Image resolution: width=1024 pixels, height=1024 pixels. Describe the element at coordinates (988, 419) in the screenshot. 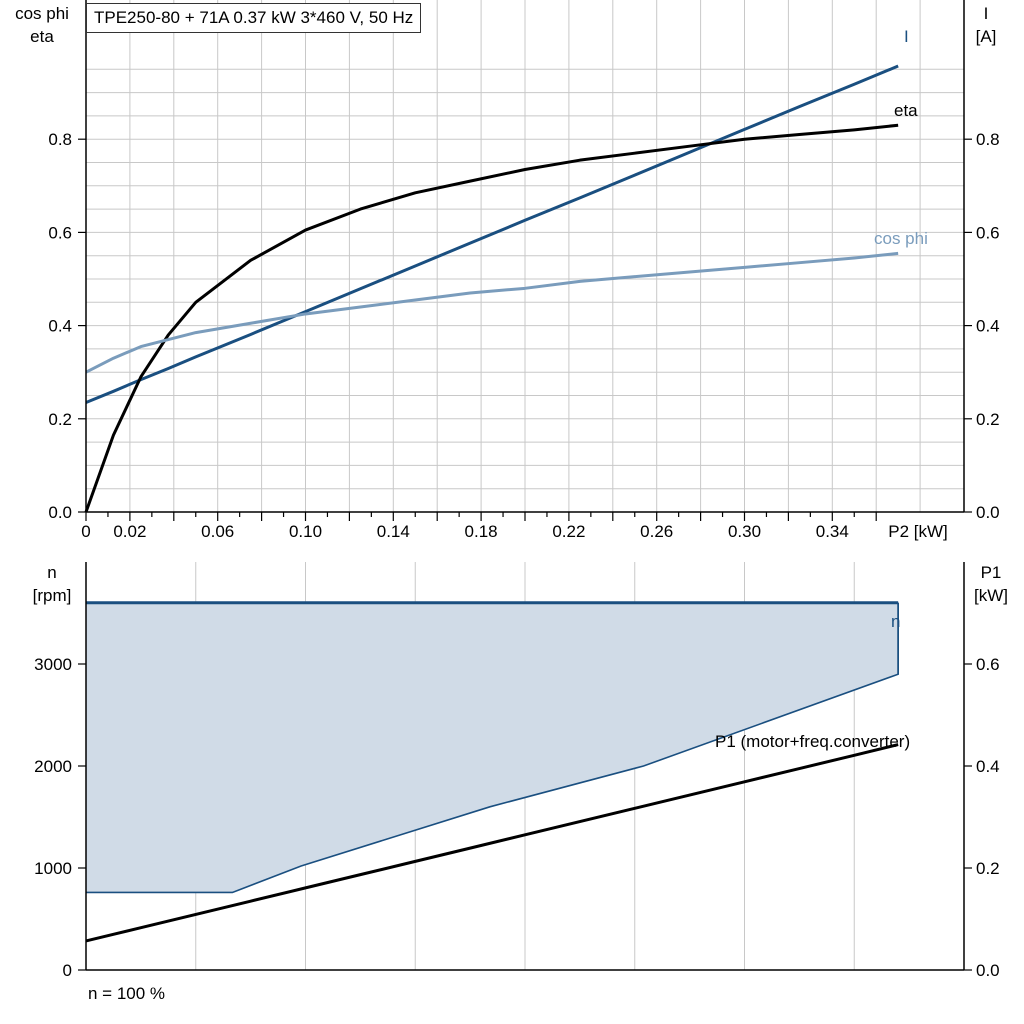

I see `top-right-tick-label: 0.2` at that location.